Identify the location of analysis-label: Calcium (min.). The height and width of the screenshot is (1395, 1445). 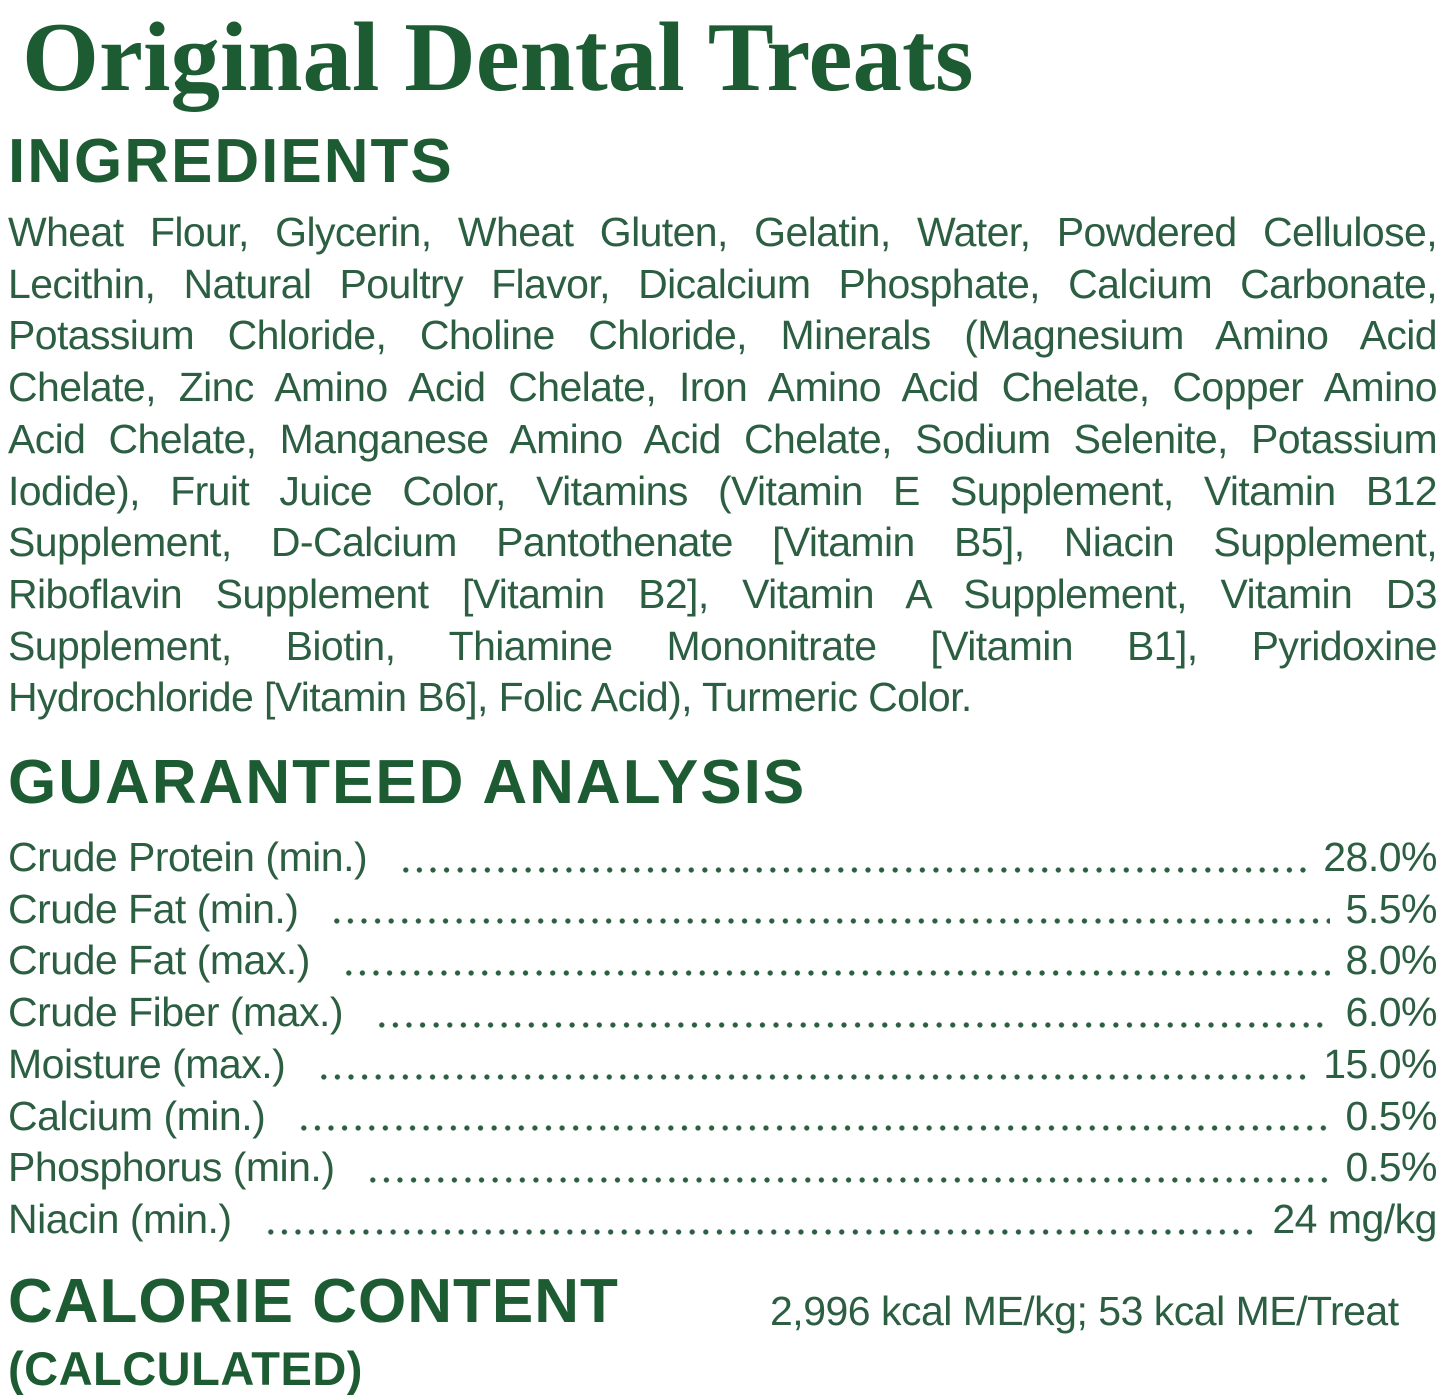
(137, 1115).